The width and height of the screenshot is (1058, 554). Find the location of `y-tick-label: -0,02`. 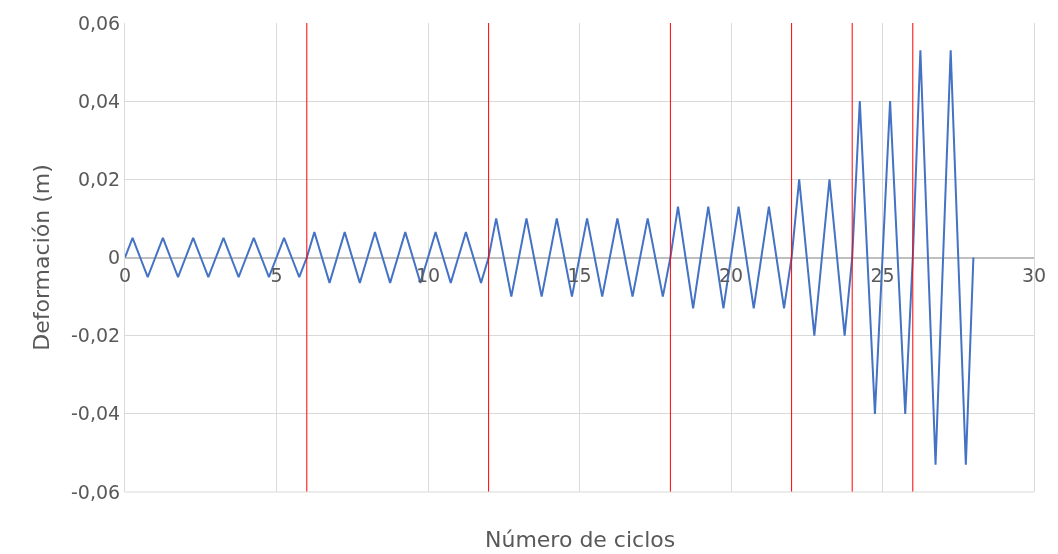

y-tick-label: -0,02 is located at coordinates (96, 335).